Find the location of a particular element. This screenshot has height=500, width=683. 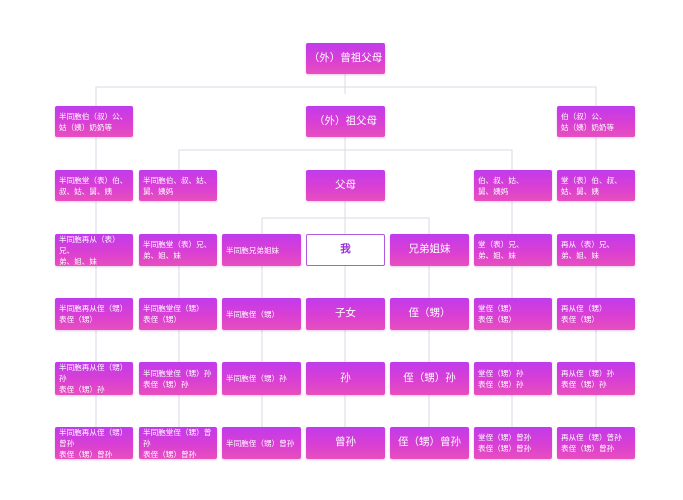

node-half-second-cousin-great-grandchildren: 半同胞再从侄（甥）曾孙 表侄（甥）曾孙 is located at coordinates (94, 443).